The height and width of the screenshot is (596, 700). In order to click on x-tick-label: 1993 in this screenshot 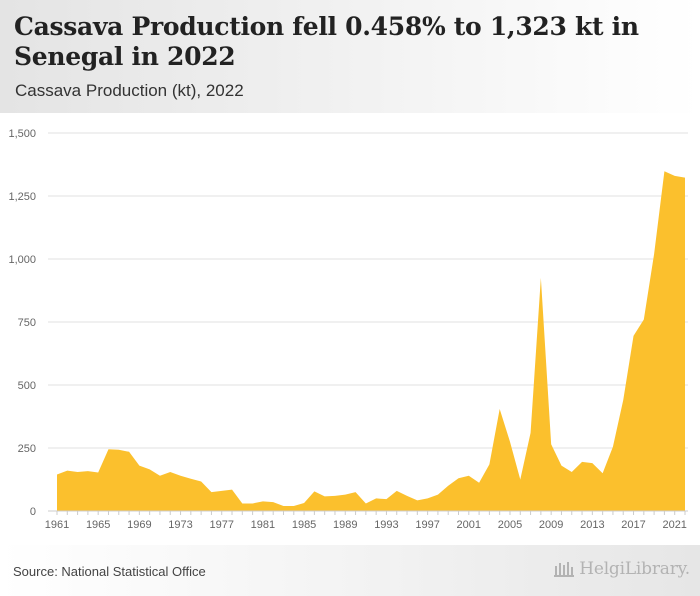, I will do `click(386, 525)`.